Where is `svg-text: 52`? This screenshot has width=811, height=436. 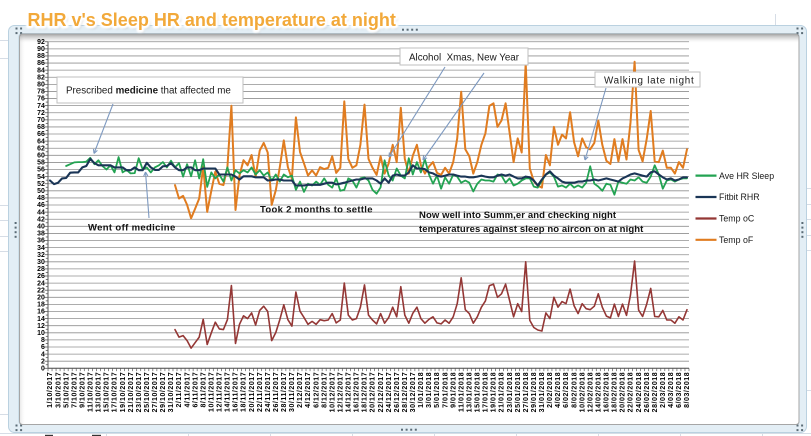 svg-text: 52 is located at coordinates (41, 184).